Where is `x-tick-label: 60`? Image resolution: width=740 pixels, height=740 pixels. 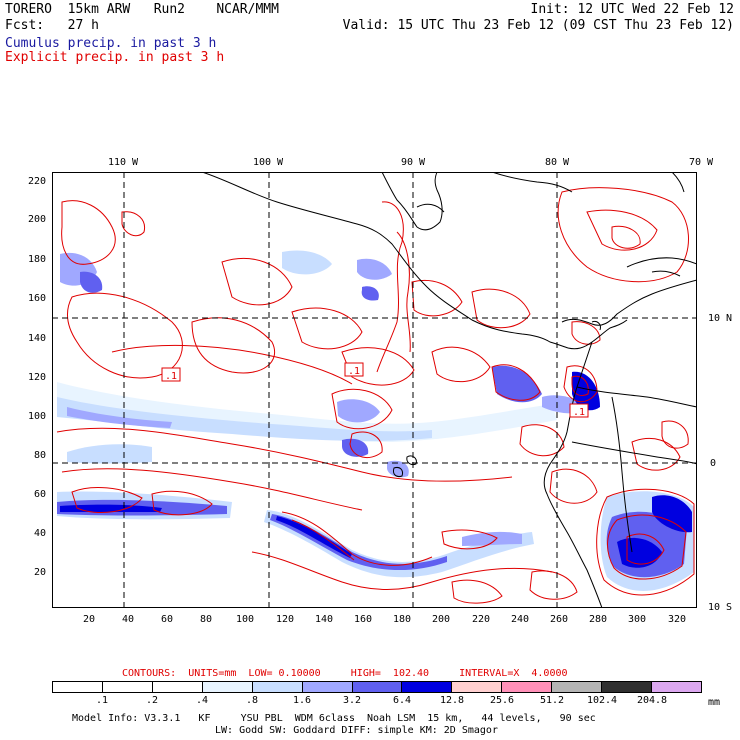
x-tick-label: 60 is located at coordinates (167, 619).